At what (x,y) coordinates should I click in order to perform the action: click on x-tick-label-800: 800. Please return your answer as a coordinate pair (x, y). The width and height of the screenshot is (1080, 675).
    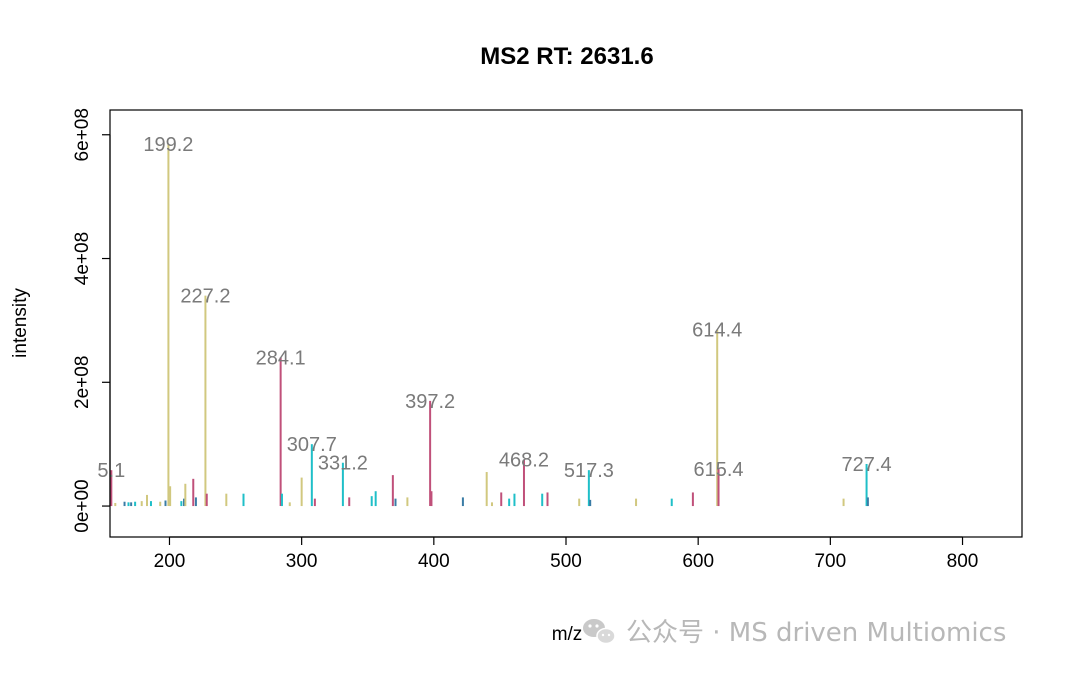
    Looking at the image, I should click on (963, 561).